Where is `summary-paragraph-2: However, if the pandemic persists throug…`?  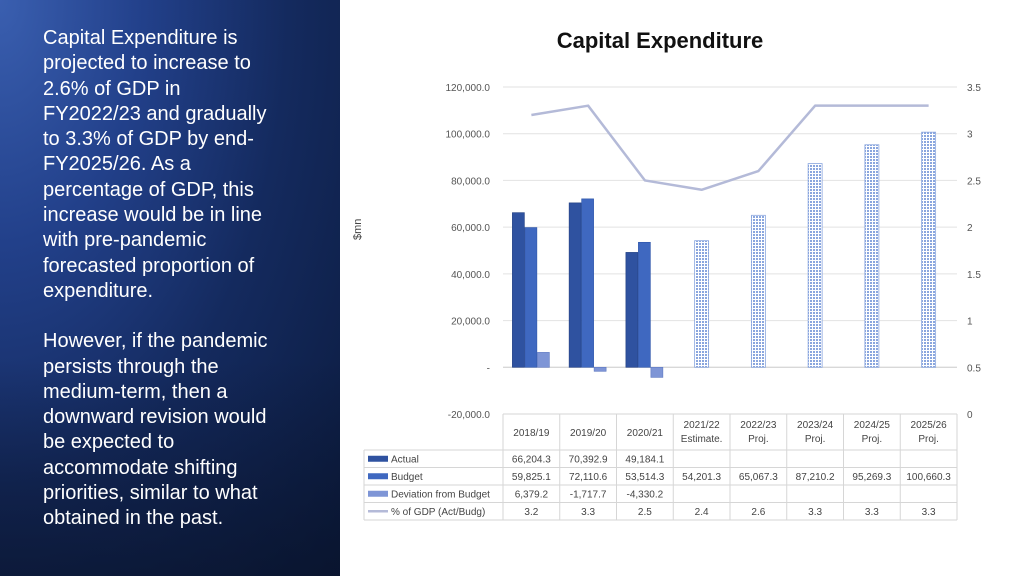 summary-paragraph-2: However, if the pandemic persists throug… is located at coordinates (155, 430).